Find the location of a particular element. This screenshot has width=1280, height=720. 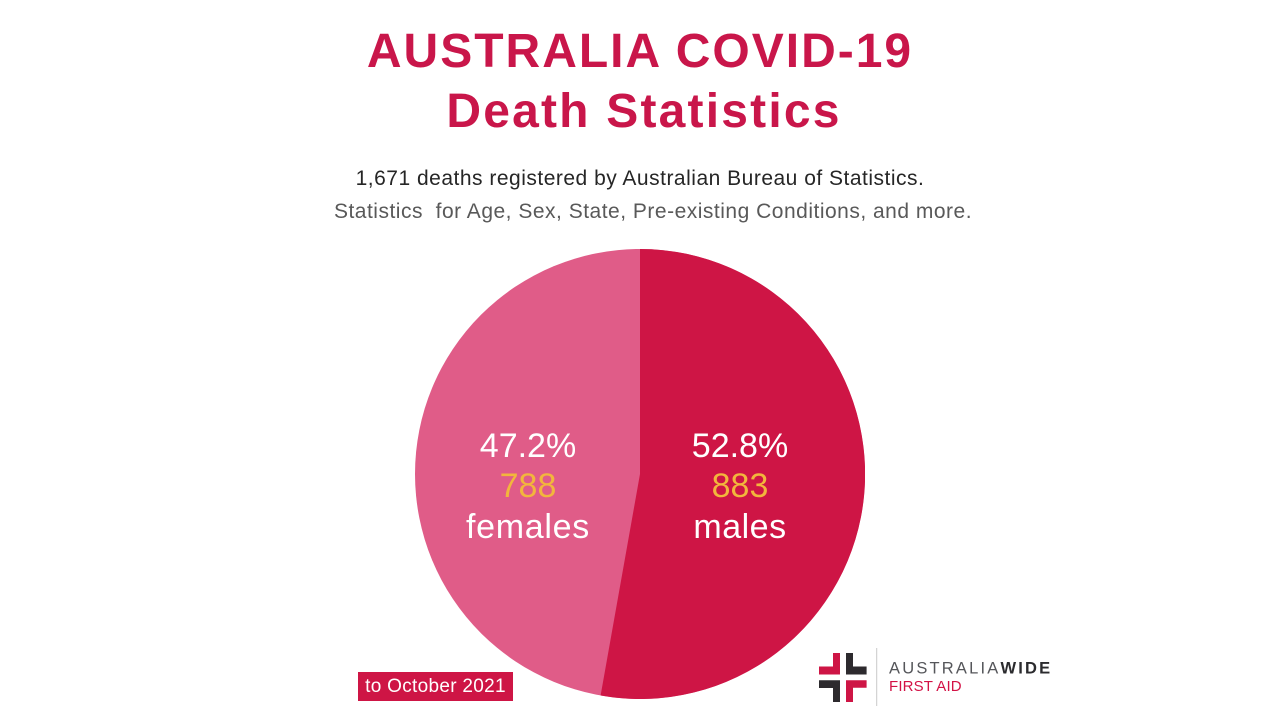

svg-text: FIRST AID is located at coordinates (925, 686).